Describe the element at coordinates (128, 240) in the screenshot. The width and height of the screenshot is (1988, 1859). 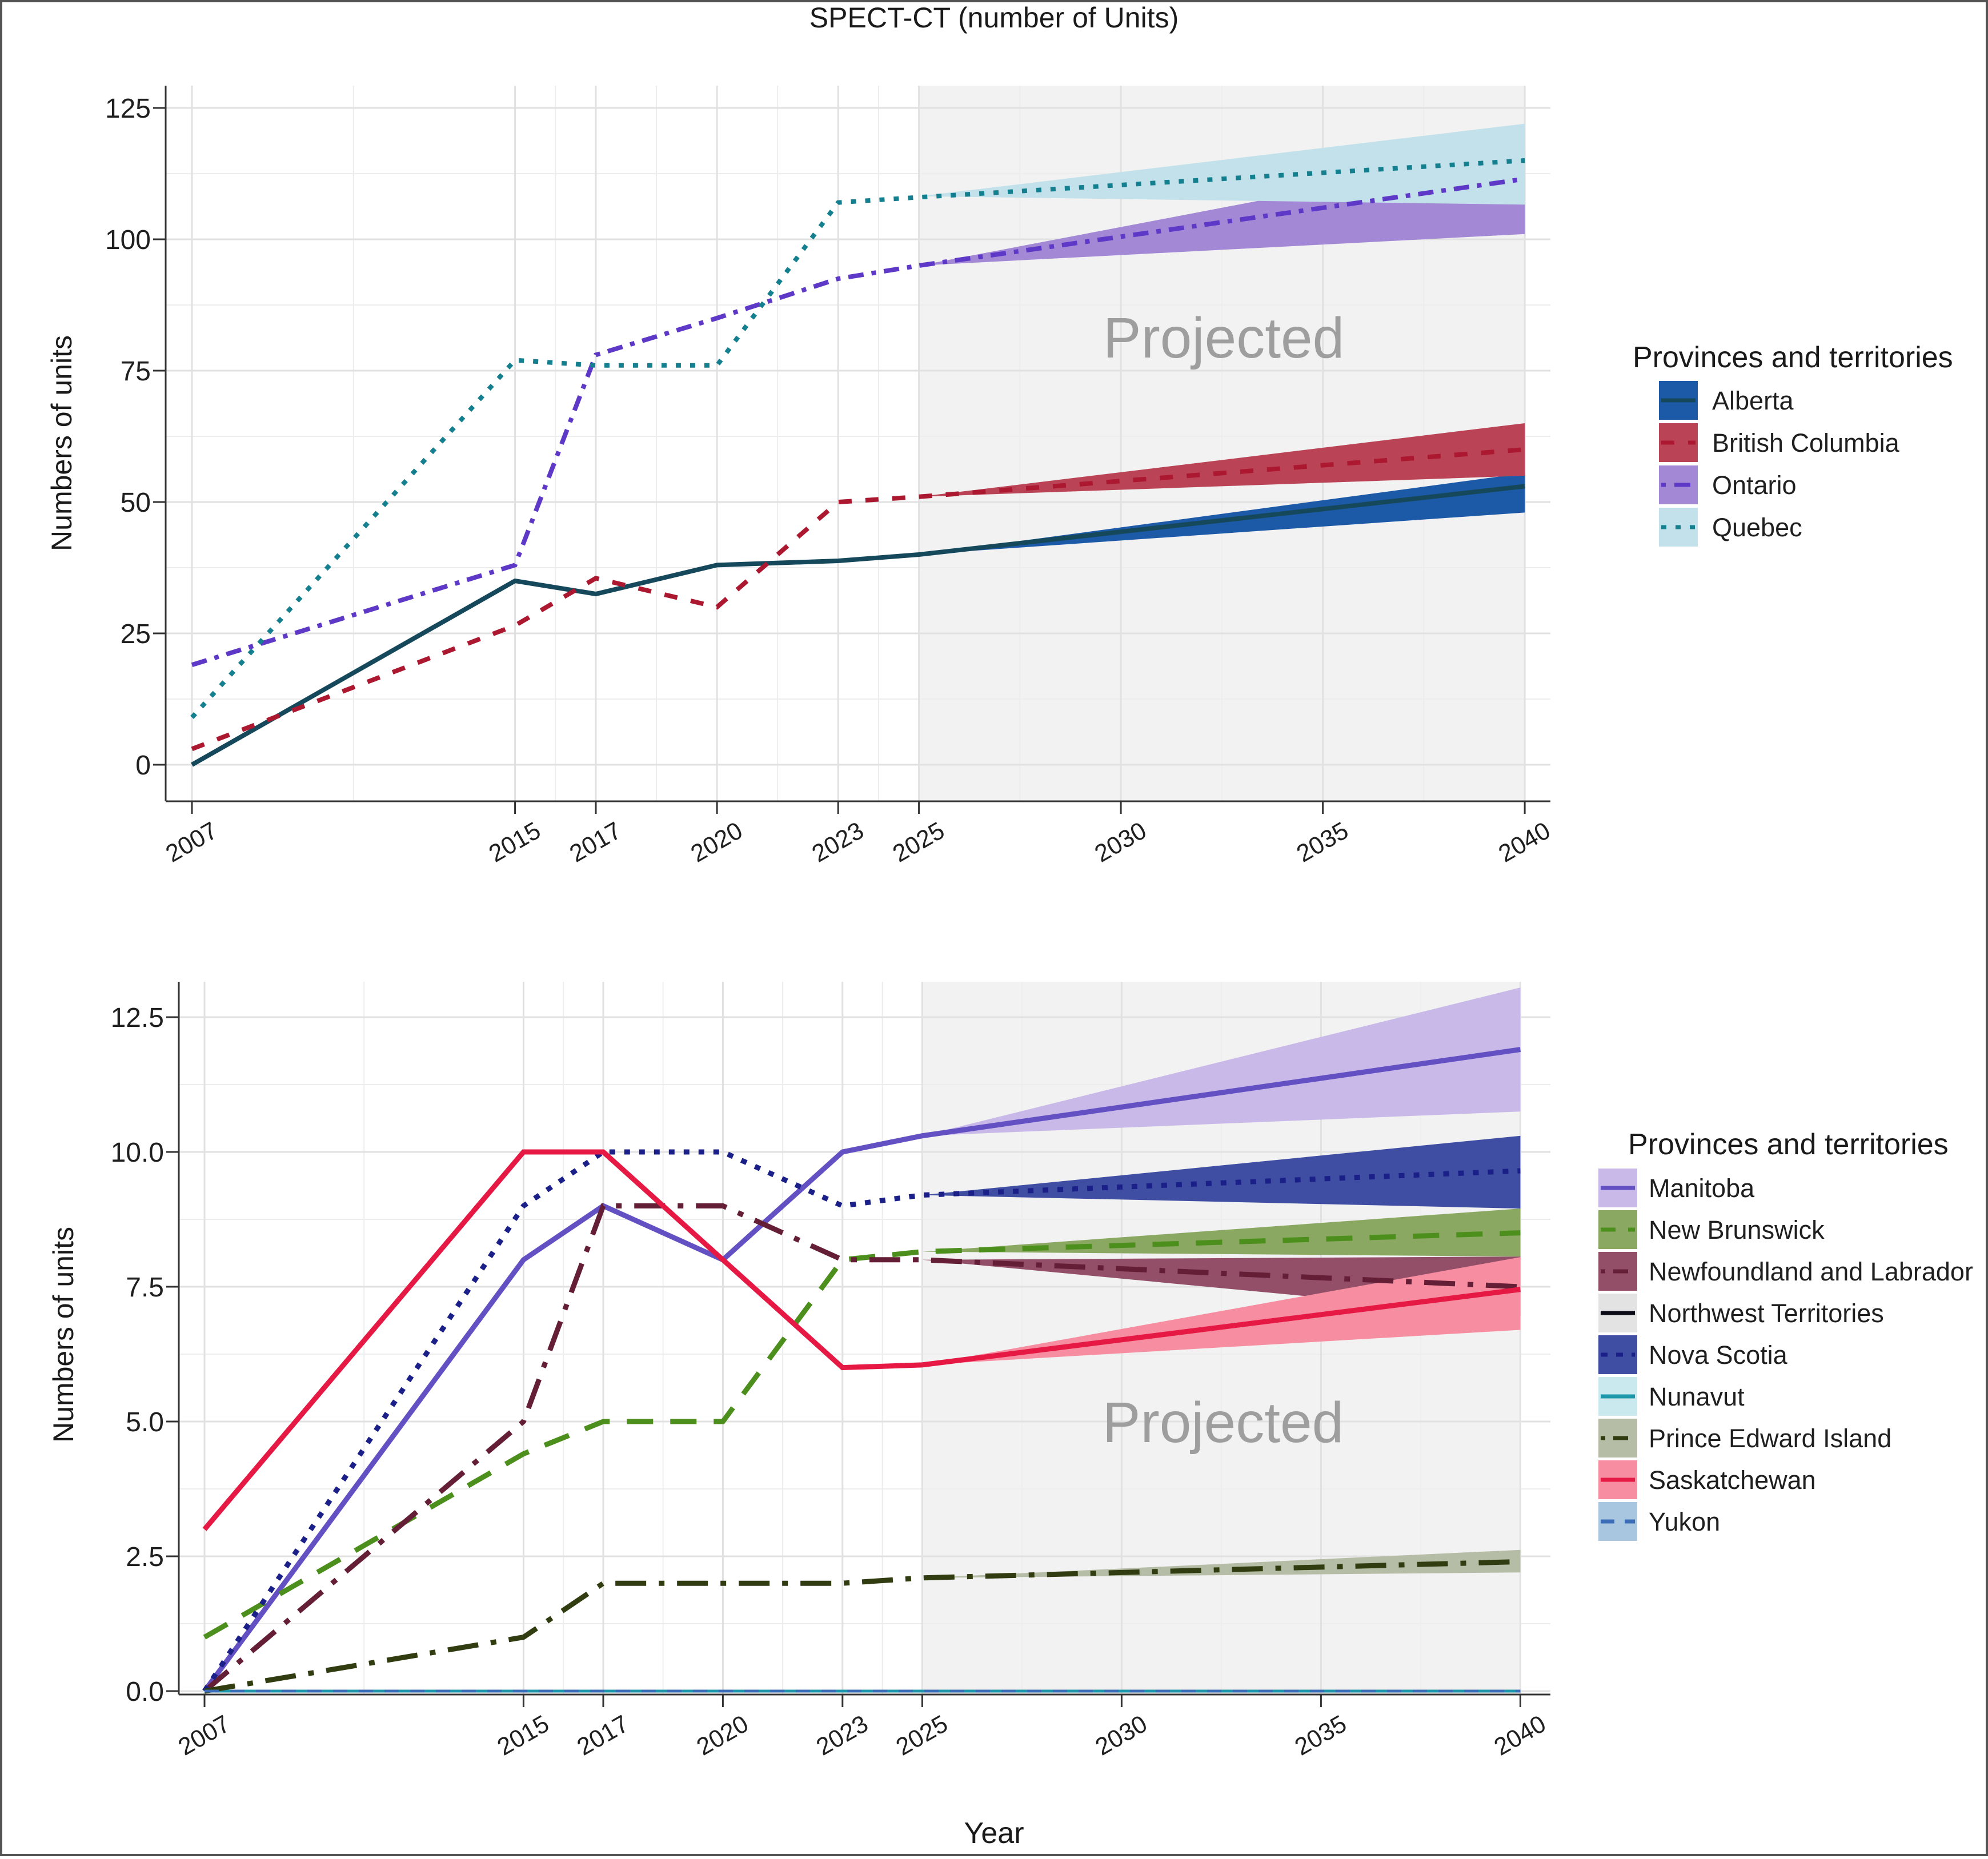
I see `svg-text: 100` at that location.